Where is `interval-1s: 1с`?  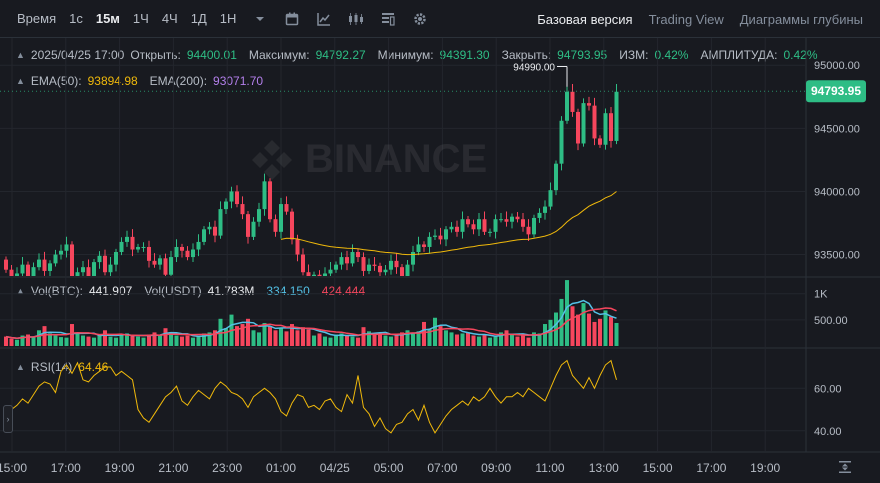
interval-1s: 1с is located at coordinates (76, 18).